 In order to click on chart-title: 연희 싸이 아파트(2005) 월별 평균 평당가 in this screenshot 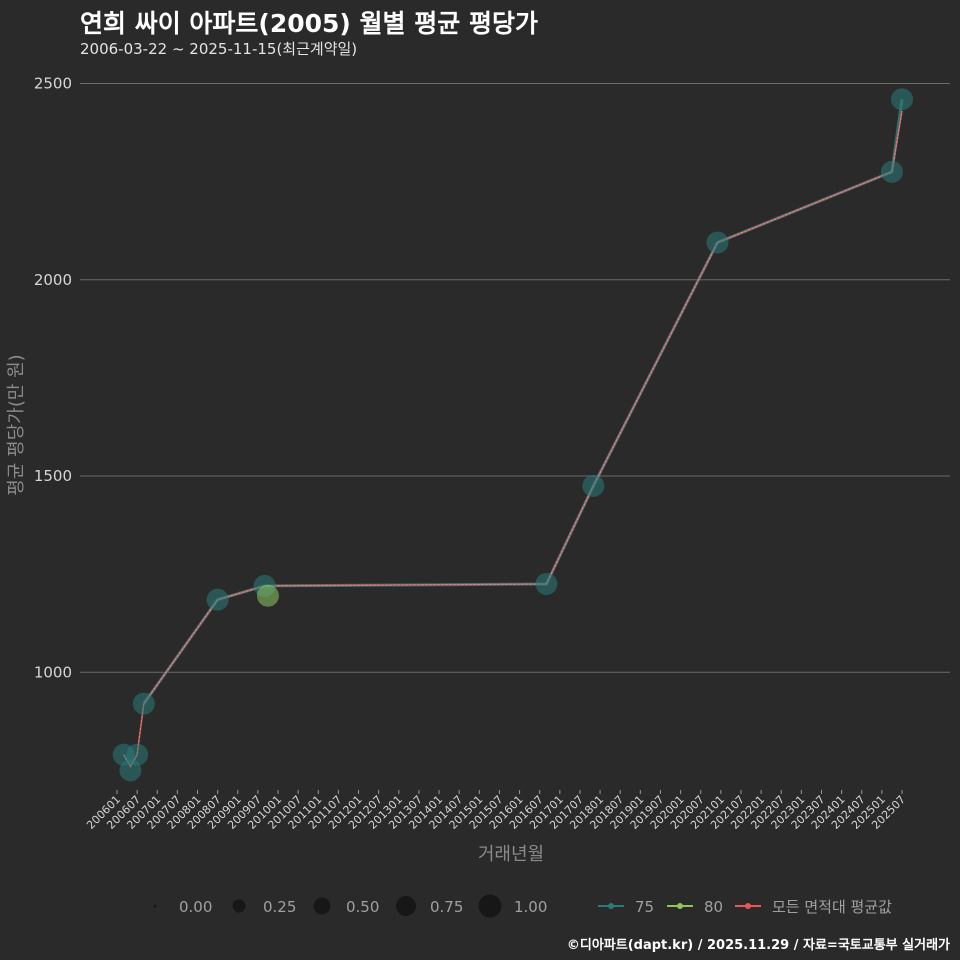, I will do `click(309, 23)`.